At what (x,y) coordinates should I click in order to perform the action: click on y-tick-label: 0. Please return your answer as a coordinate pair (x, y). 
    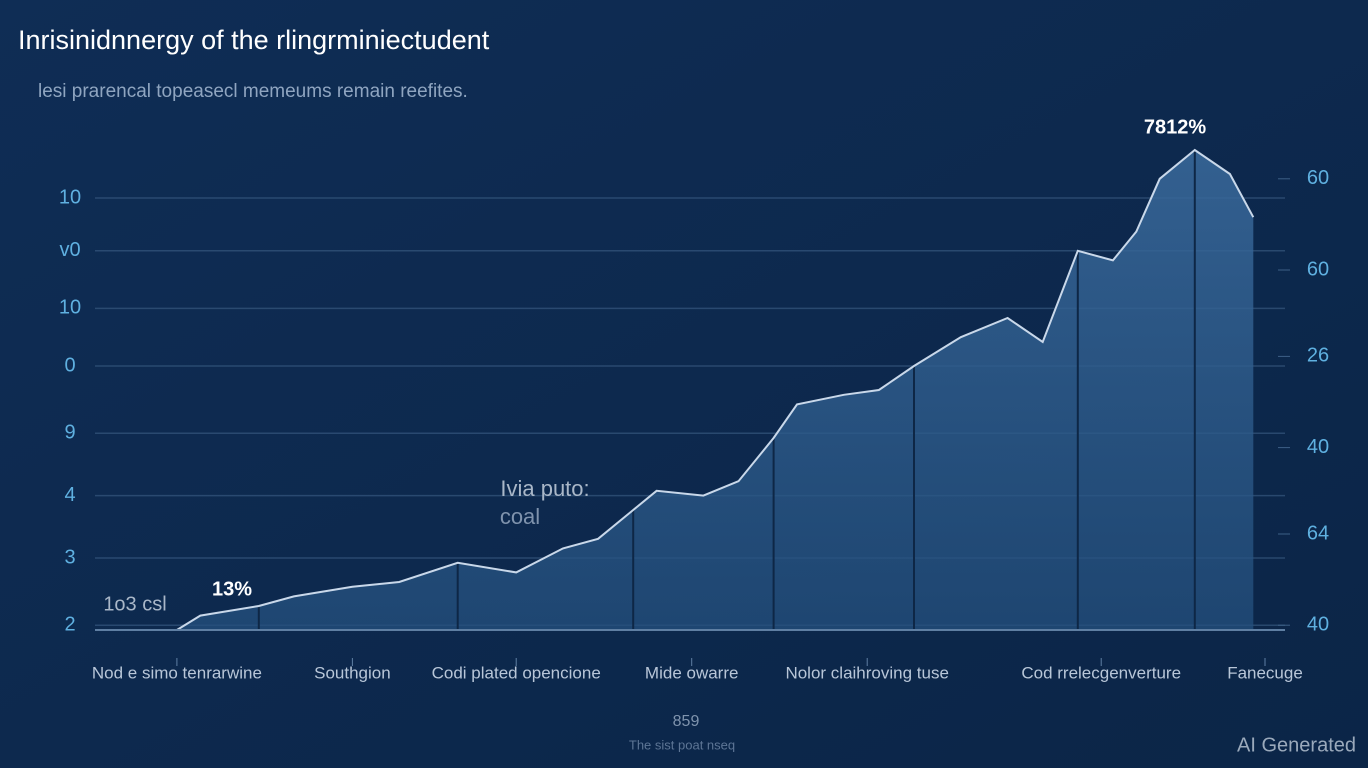
    Looking at the image, I should click on (69, 365).